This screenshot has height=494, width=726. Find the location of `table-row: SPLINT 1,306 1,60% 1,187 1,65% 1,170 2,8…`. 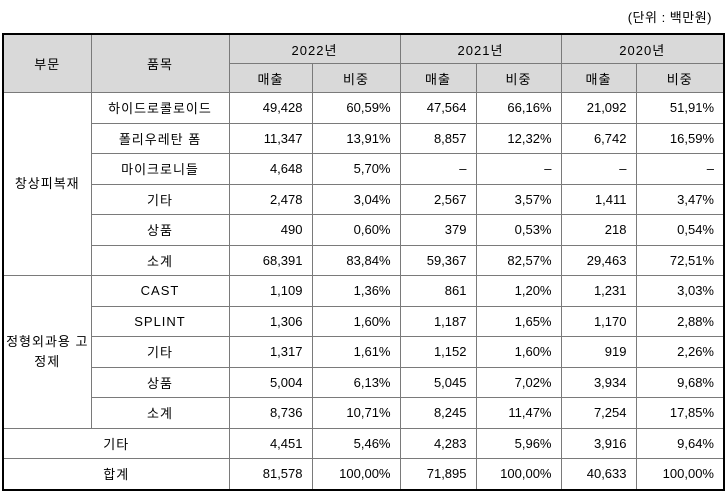

table-row: SPLINT 1,306 1,60% 1,187 1,65% 1,170 2,8… is located at coordinates (364, 321).